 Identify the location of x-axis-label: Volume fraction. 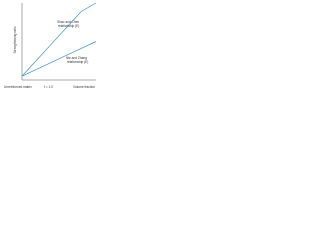
(84, 87).